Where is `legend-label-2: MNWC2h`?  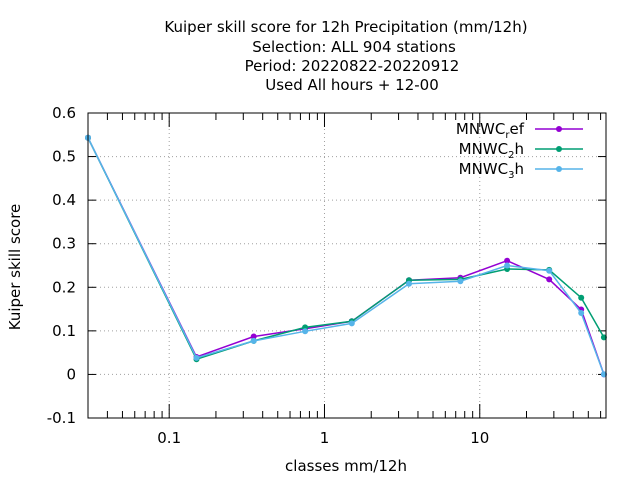
legend-label-2: MNWC2h is located at coordinates (491, 150).